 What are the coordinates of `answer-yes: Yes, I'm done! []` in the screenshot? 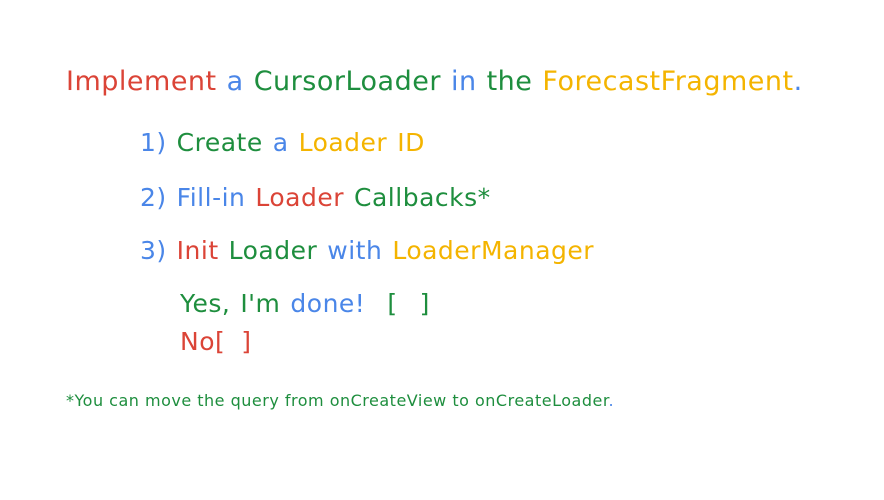 It's located at (305, 303).